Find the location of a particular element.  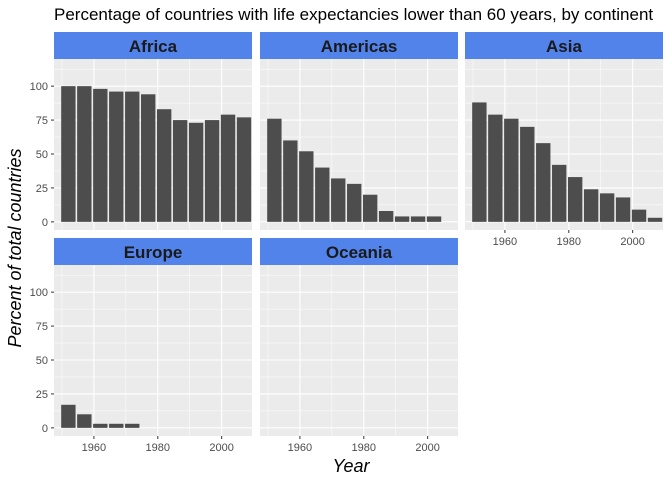

bar-americas-1982 is located at coordinates (370, 208).